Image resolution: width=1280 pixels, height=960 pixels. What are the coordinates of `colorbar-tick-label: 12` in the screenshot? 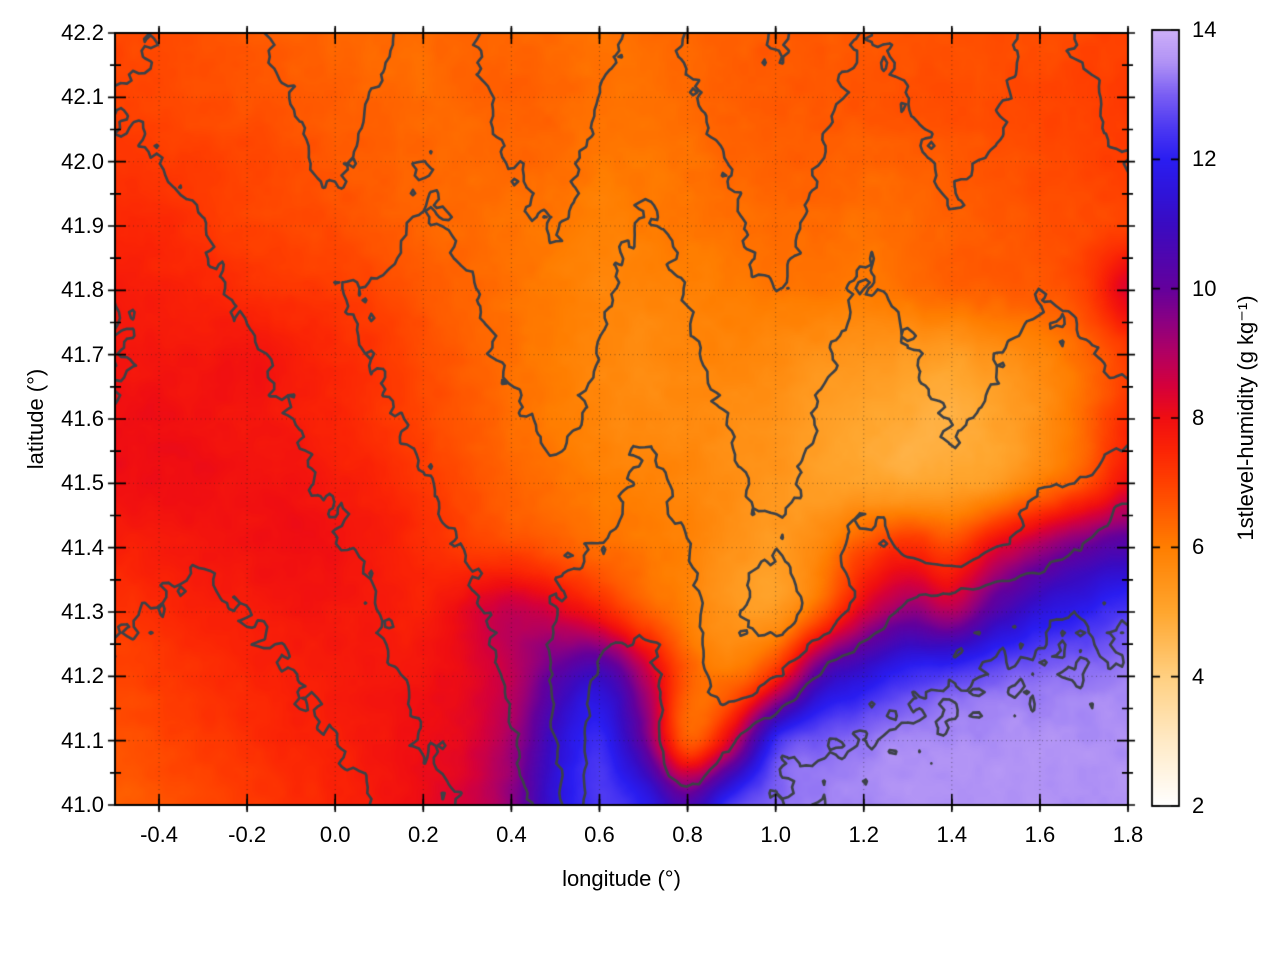 It's located at (1204, 159).